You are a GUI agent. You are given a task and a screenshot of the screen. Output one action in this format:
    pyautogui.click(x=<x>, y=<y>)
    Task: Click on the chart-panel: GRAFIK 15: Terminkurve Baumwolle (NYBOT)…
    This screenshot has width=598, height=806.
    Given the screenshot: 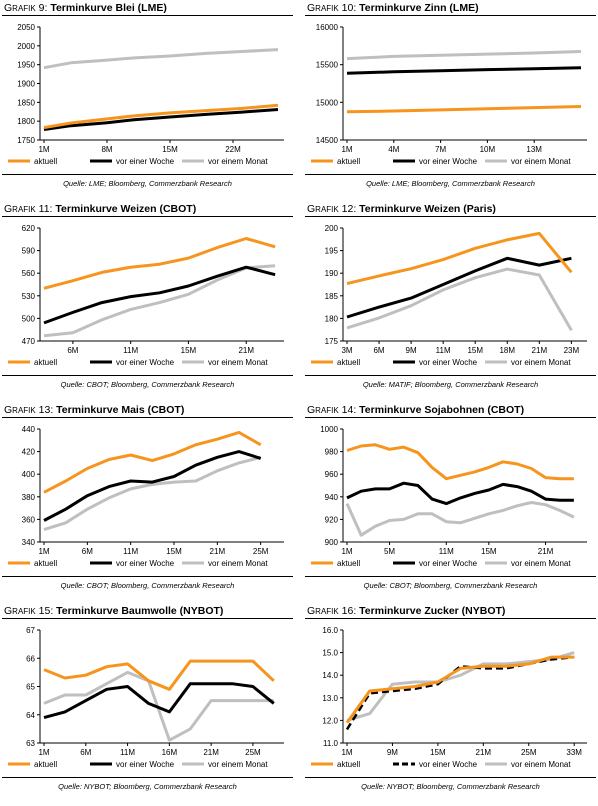 What is the action you would take?
    pyautogui.click(x=147, y=705)
    